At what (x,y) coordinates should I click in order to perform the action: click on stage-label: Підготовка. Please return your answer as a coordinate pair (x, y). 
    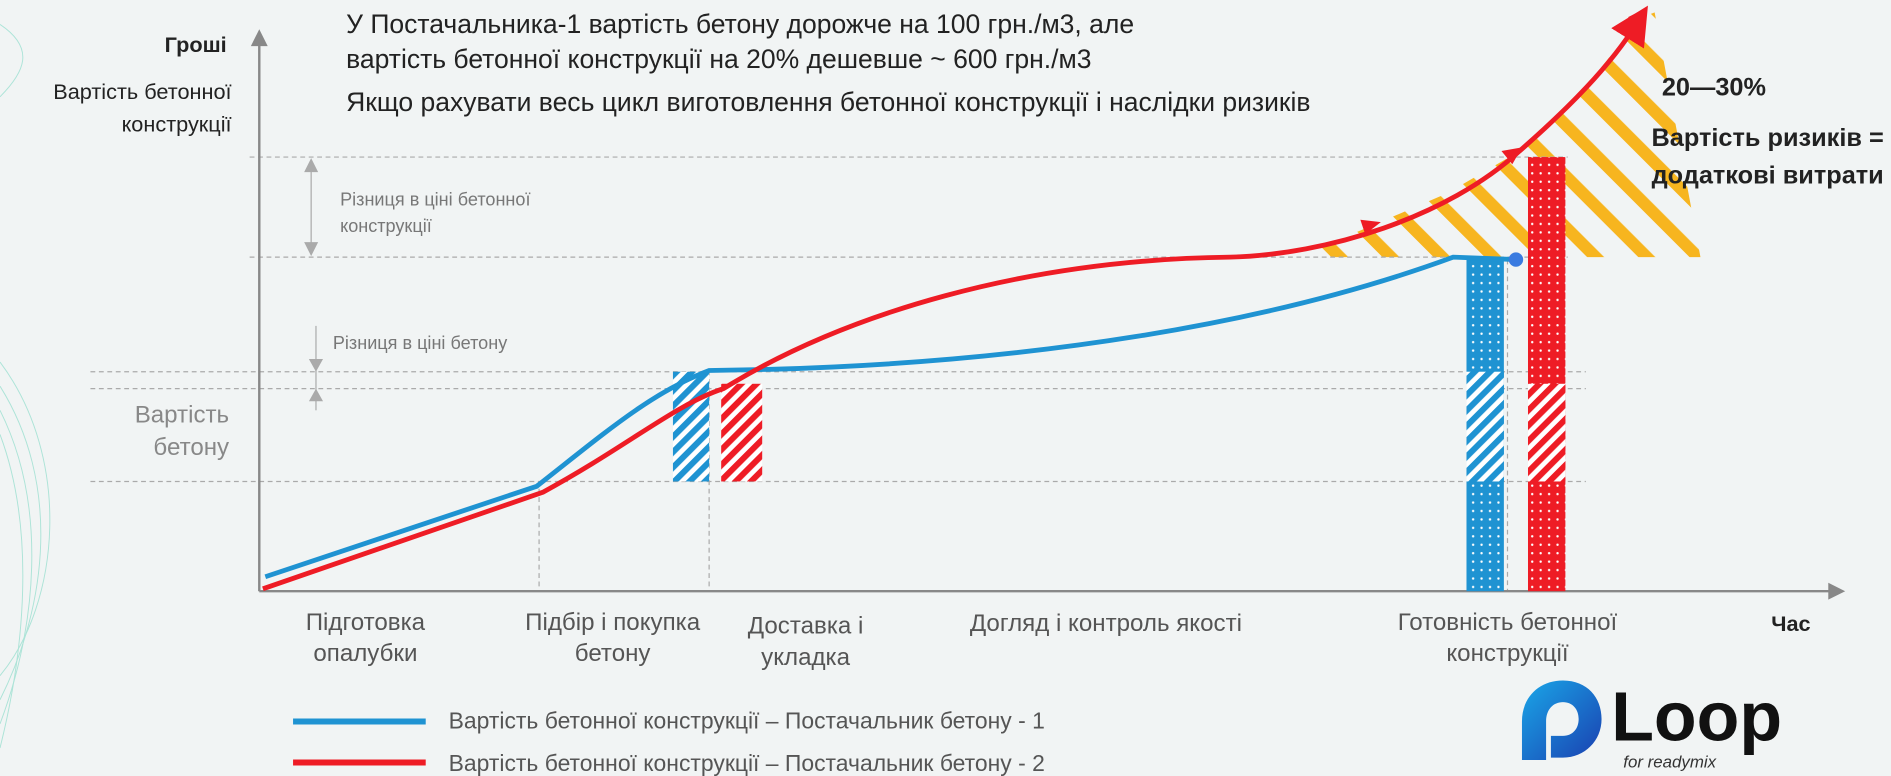
    Looking at the image, I should click on (366, 622).